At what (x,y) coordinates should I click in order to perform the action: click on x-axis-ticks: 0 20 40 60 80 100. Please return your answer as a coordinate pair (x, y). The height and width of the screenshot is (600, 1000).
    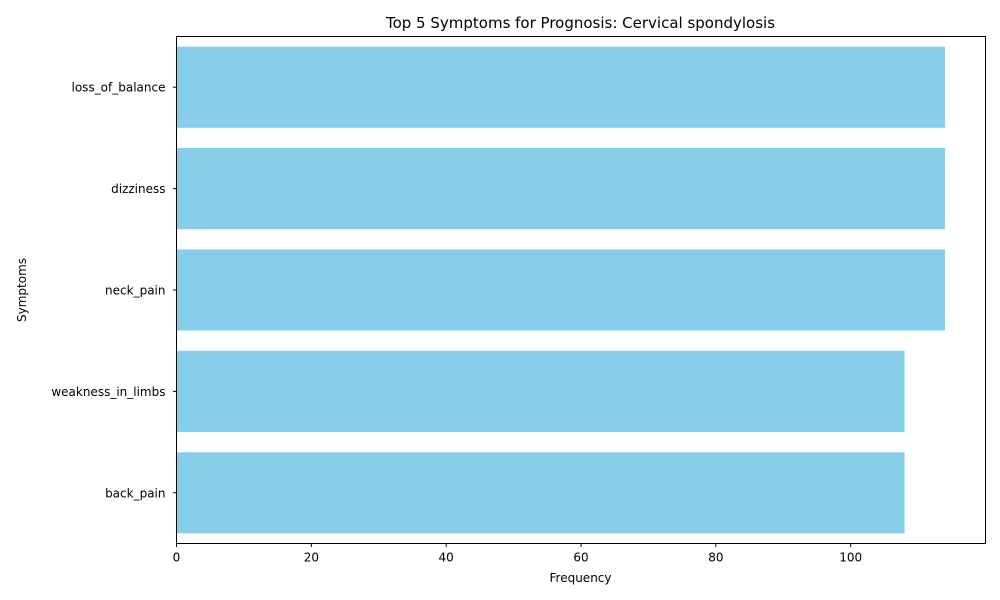
    Looking at the image, I should click on (517, 554).